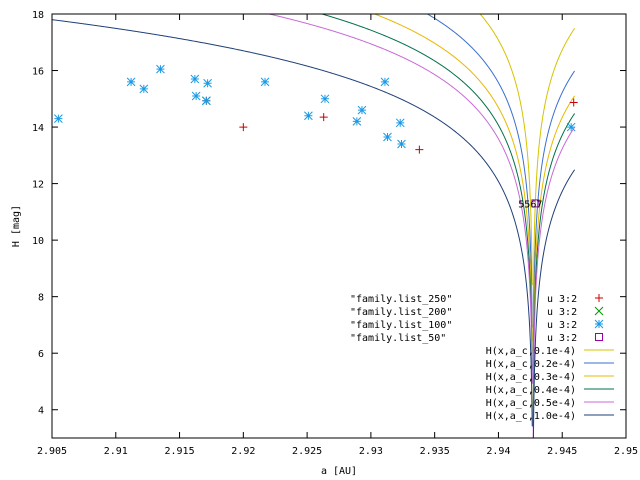  I want to click on legend-suffix-2: u 3:2, so click(562, 312).